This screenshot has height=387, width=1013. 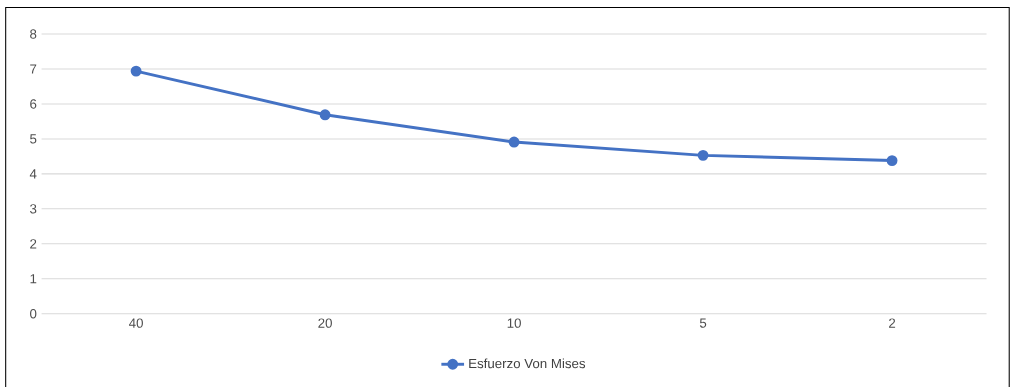 What do you see at coordinates (33, 243) in the screenshot?
I see `y-tick-label: 2` at bounding box center [33, 243].